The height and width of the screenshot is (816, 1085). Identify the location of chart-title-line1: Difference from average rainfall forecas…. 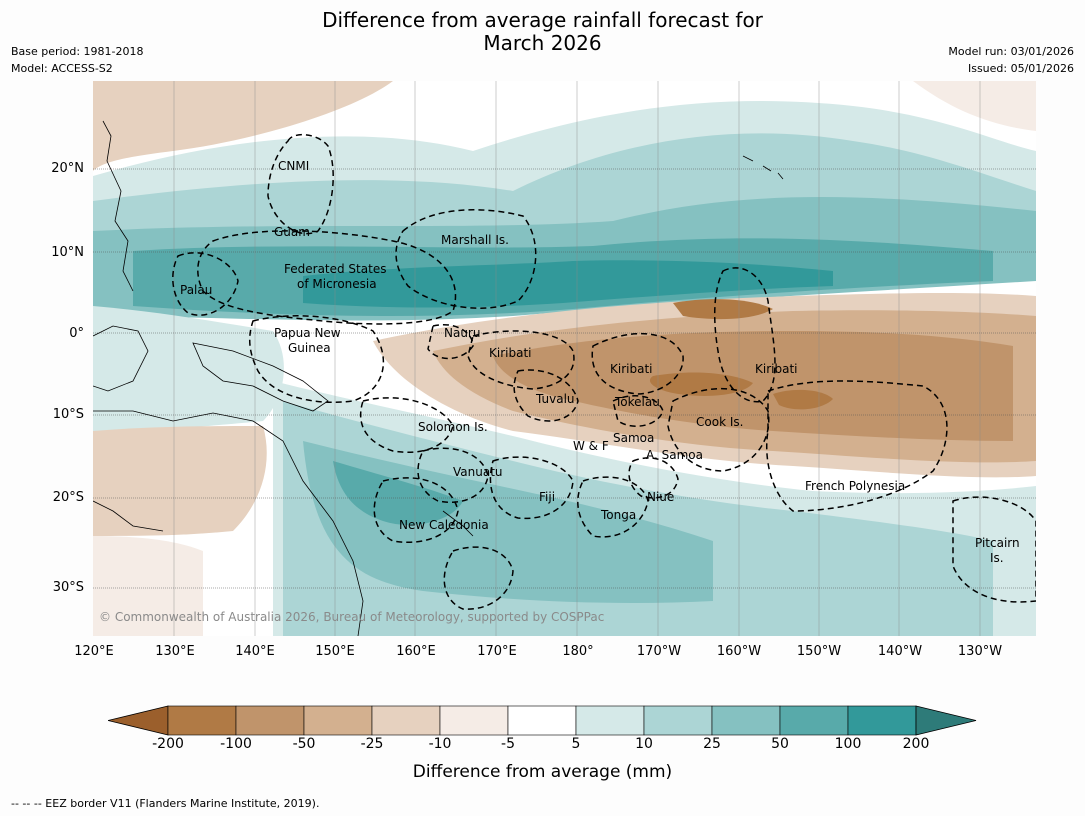
(542, 20).